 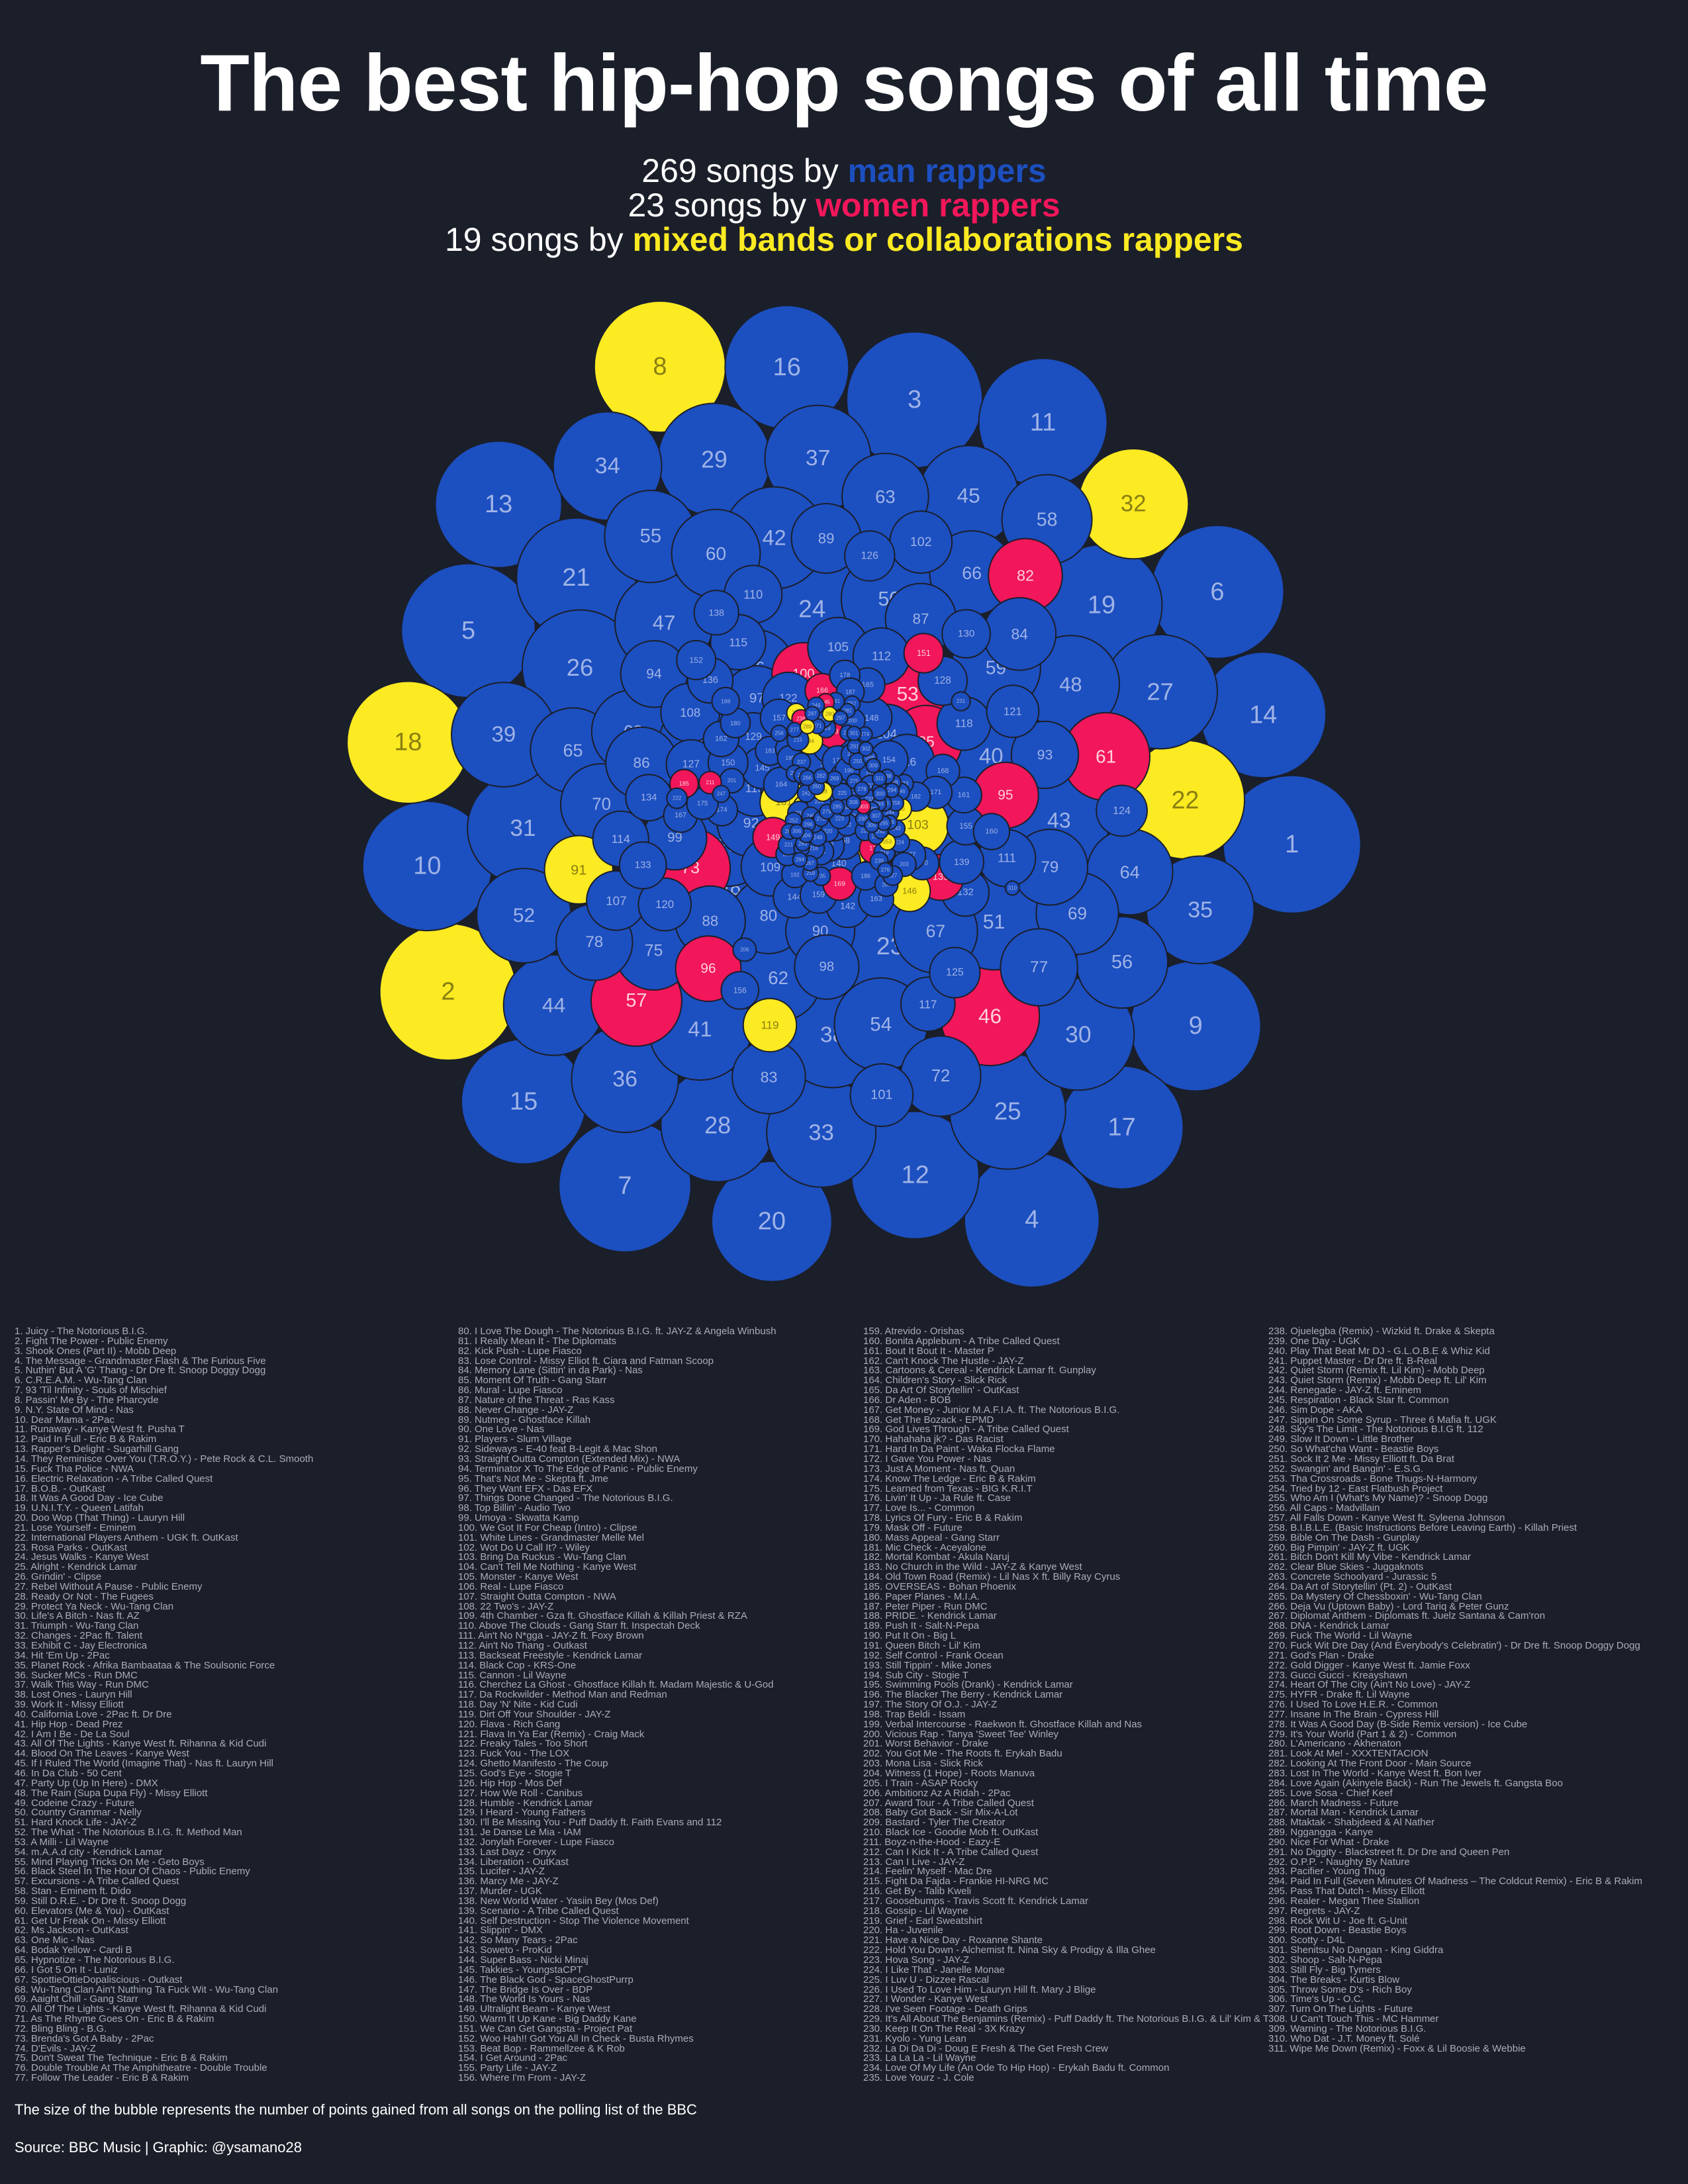 I want to click on song-list-item: 41. Hip Hop - Dead Prez, so click(x=69, y=1724).